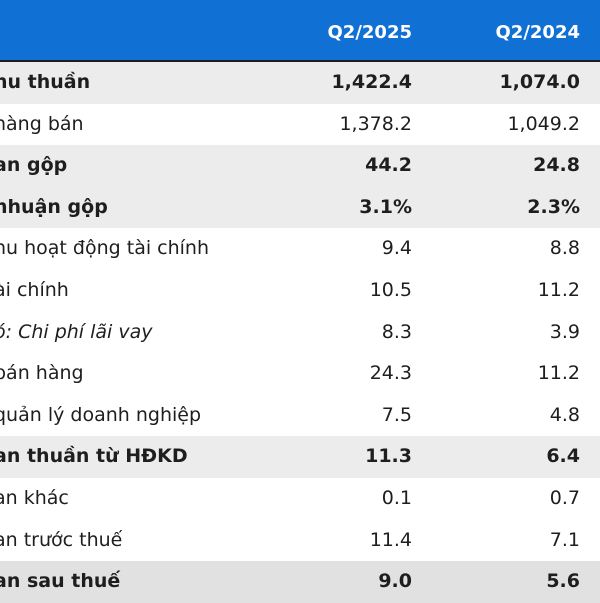 Image resolution: width=600 pixels, height=603 pixels. What do you see at coordinates (538, 32) in the screenshot?
I see `column-header-q2-2024: Q2/2024` at bounding box center [538, 32].